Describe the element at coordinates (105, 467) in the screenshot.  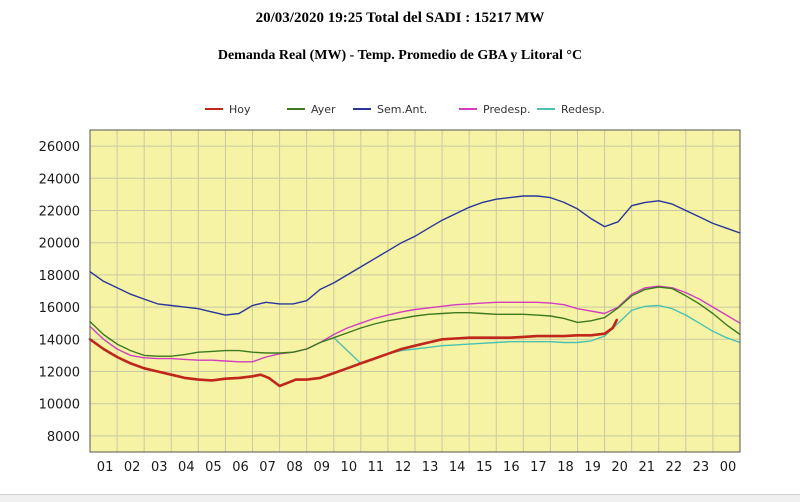
I see `x-tick-label: 01` at that location.